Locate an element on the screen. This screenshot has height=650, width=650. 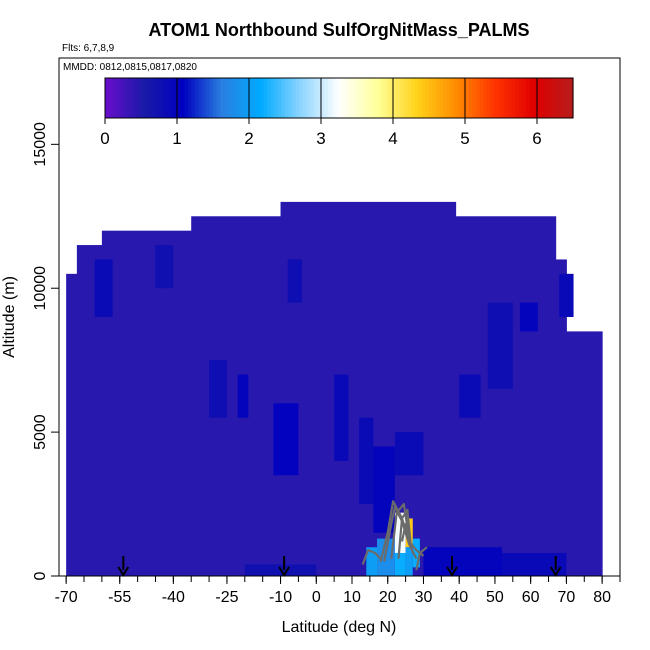
x-tick-label: -70 is located at coordinates (66, 597).